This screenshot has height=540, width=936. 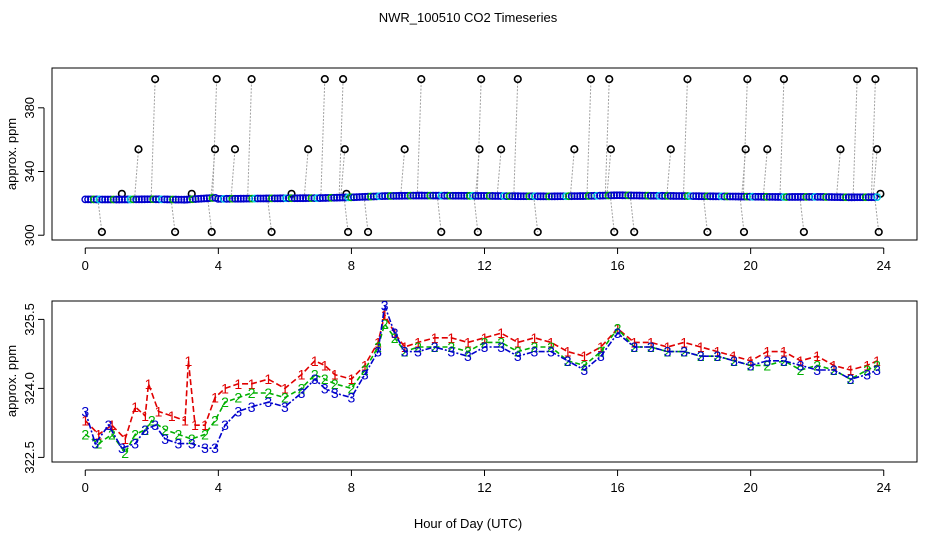 What do you see at coordinates (351, 487) in the screenshot?
I see `bottom-x-tick-label: 8` at bounding box center [351, 487].